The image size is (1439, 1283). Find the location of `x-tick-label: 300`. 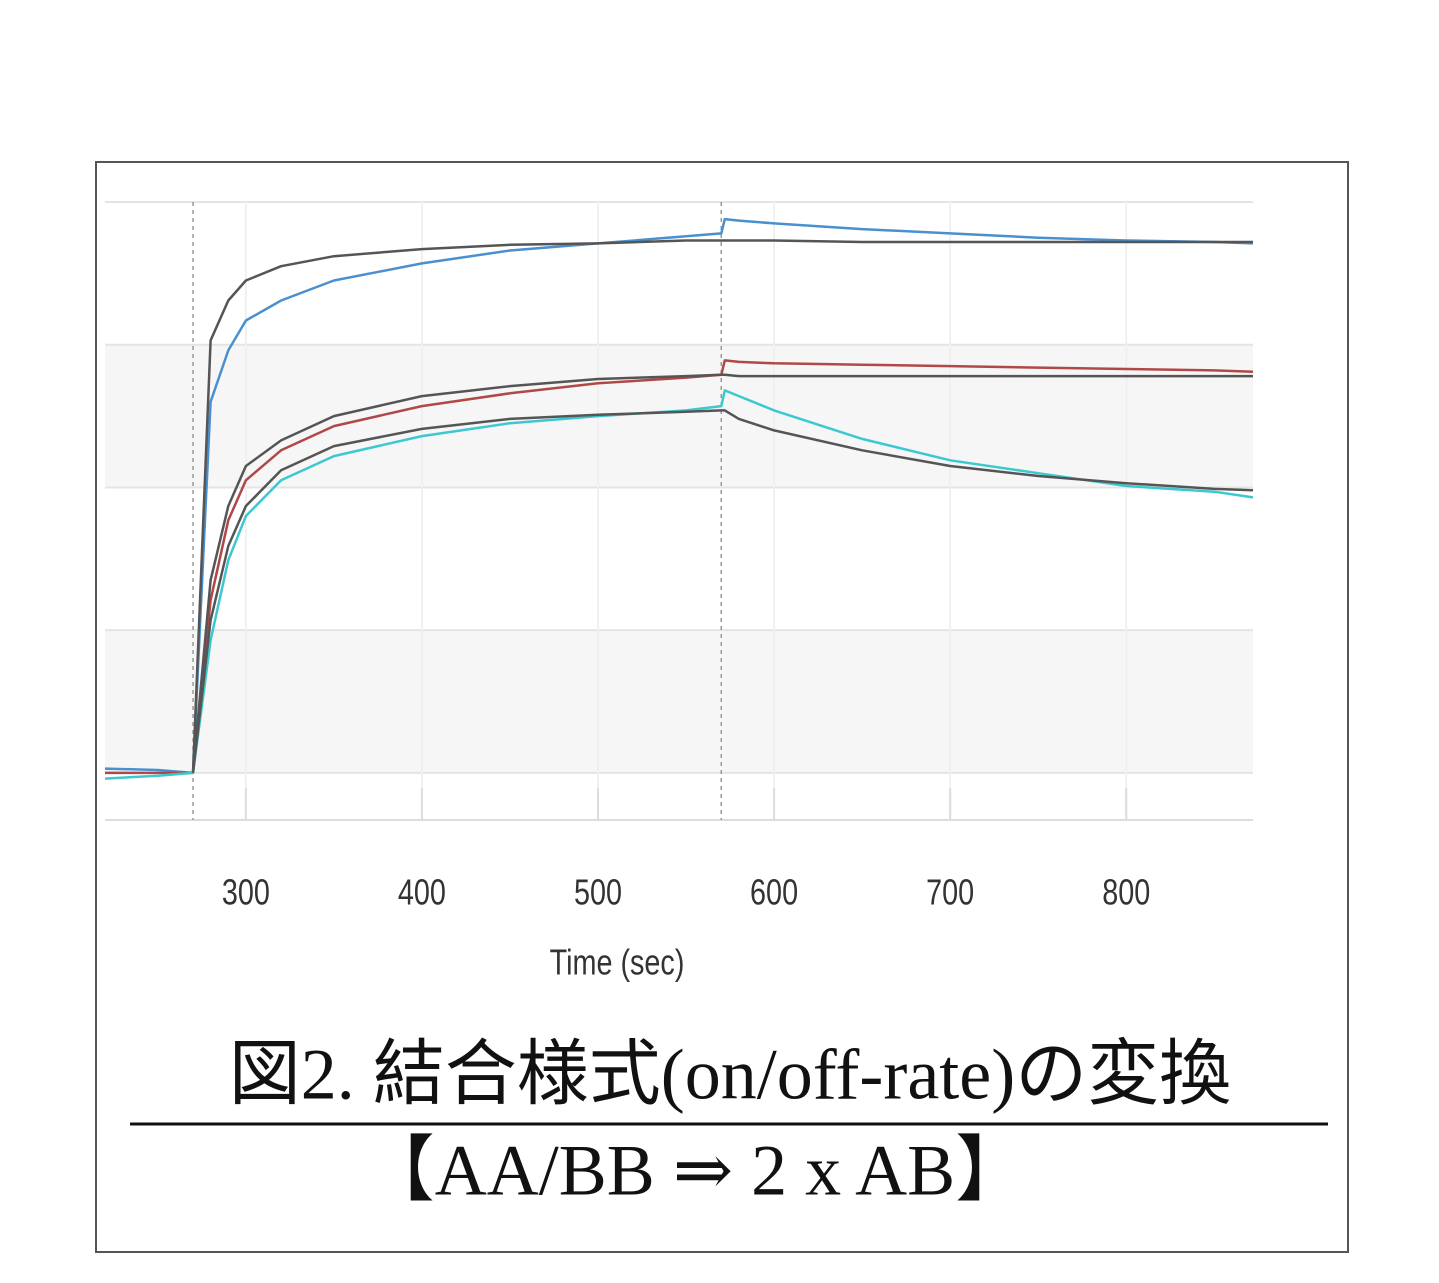

x-tick-label: 300 is located at coordinates (246, 891).